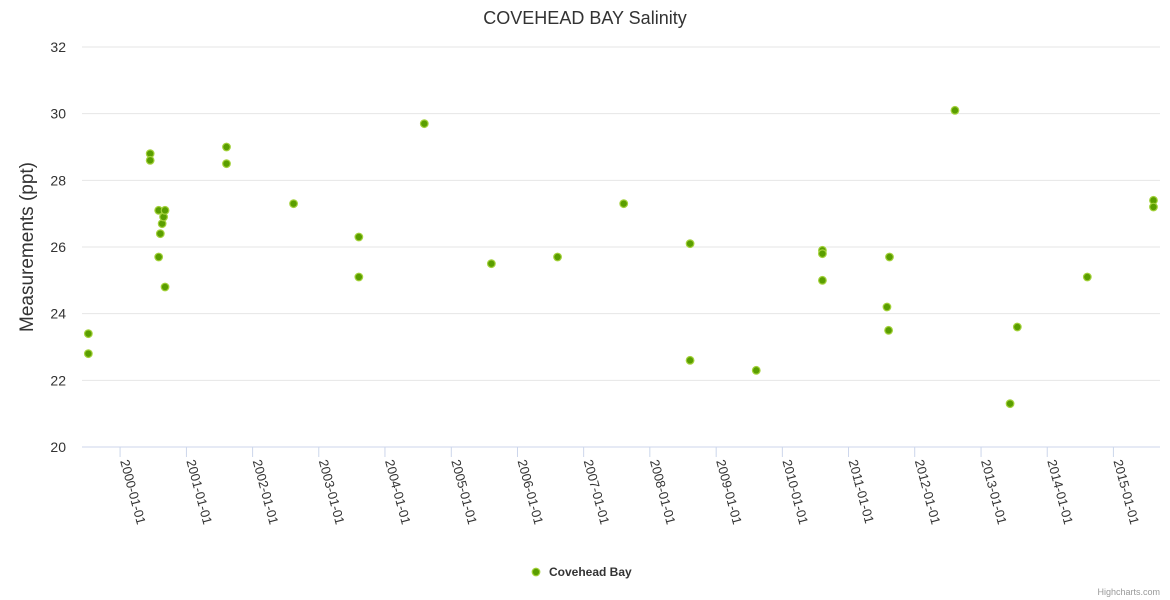 This screenshot has height=600, width=1170. I want to click on y-axis-label: Measurements (ppt), so click(27, 247).